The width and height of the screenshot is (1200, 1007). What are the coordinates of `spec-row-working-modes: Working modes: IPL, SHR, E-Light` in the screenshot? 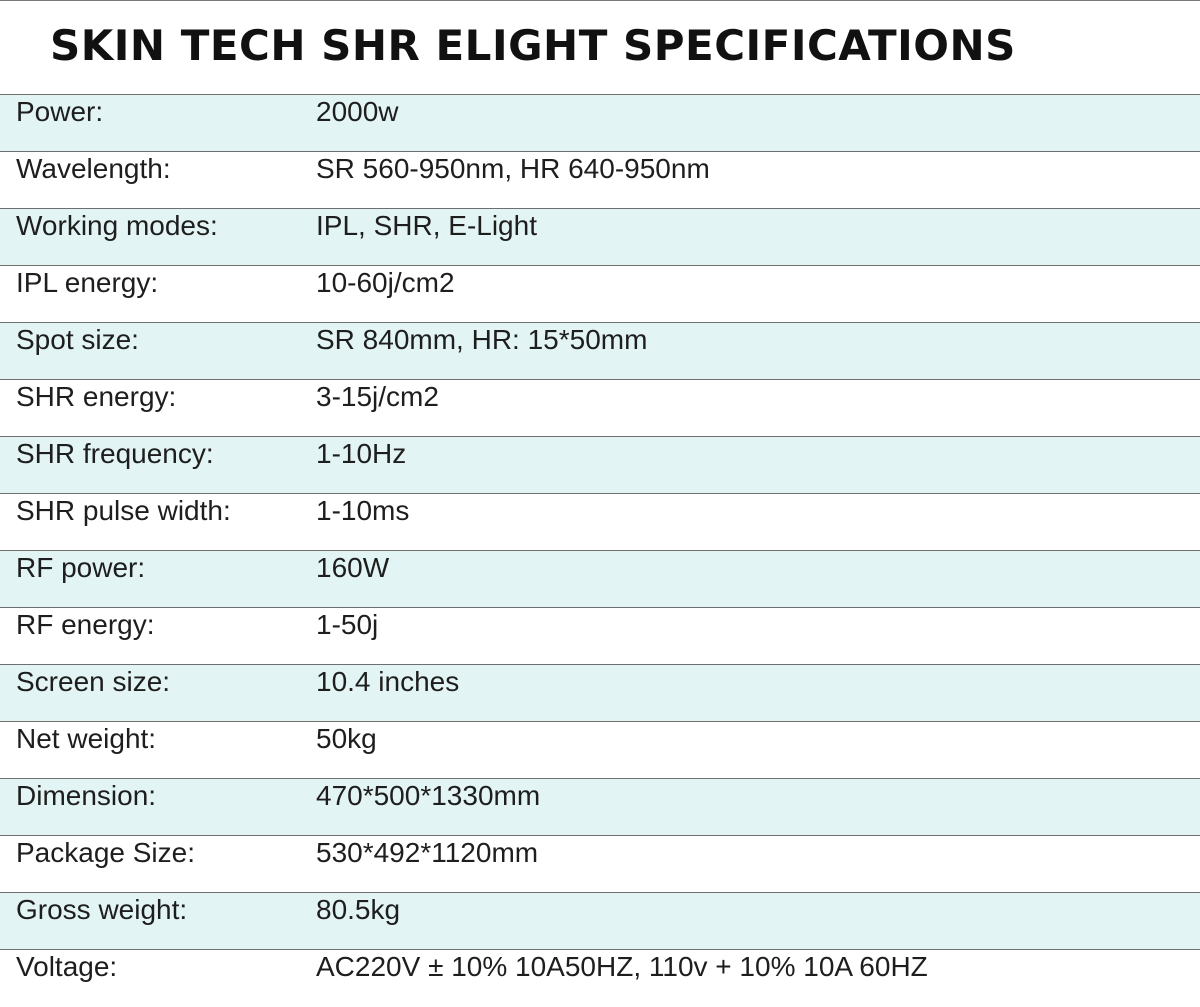 It's located at (600, 237).